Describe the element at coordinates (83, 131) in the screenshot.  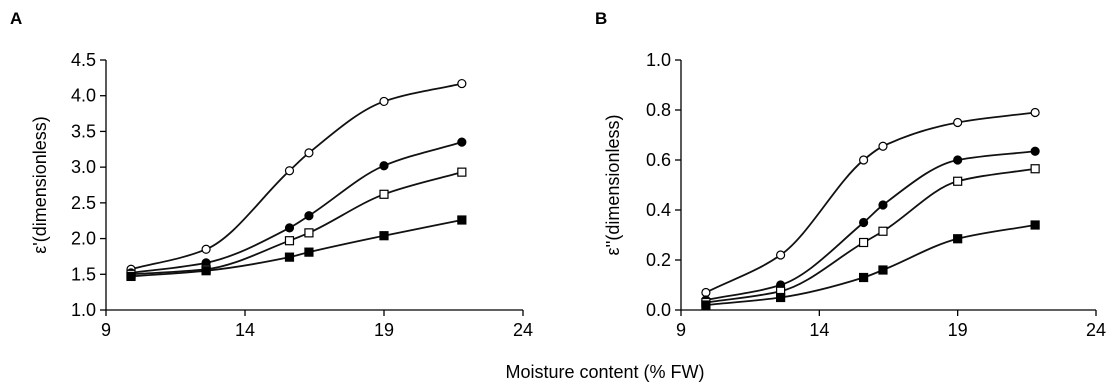
I see `y-tick-label: 3.5` at that location.